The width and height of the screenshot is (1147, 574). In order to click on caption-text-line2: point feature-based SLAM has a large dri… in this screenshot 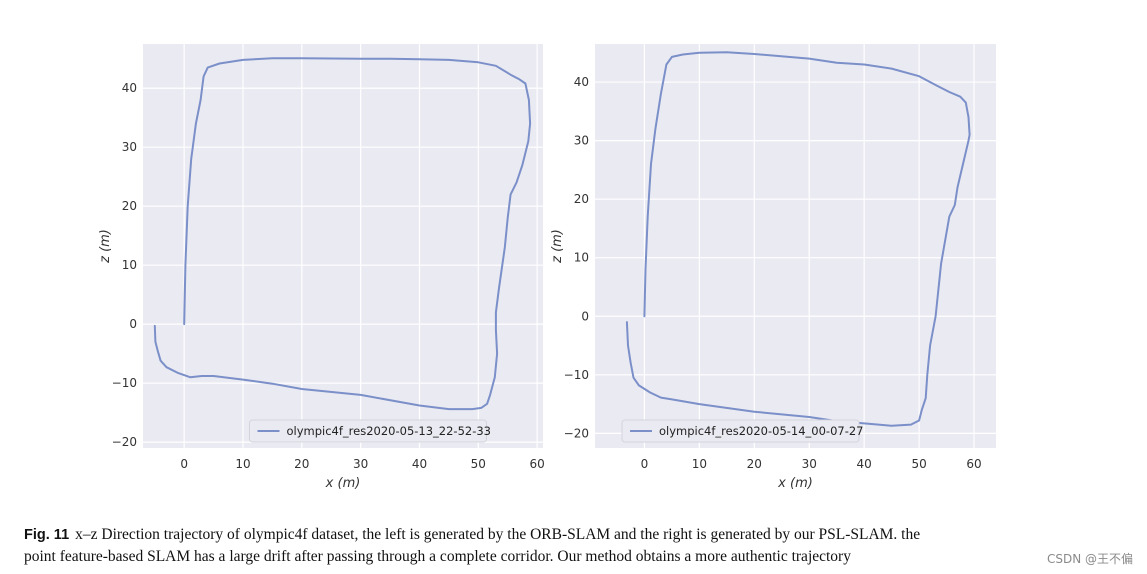, I will do `click(437, 556)`.